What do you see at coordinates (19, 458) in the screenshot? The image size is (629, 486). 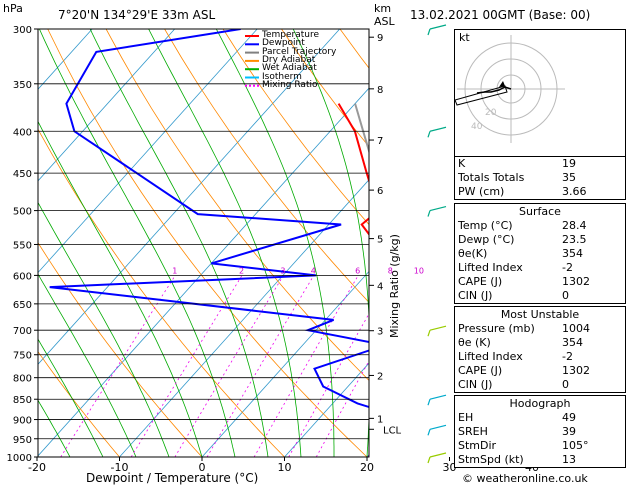 I see `pressure-tick-label: 1000` at bounding box center [19, 458].